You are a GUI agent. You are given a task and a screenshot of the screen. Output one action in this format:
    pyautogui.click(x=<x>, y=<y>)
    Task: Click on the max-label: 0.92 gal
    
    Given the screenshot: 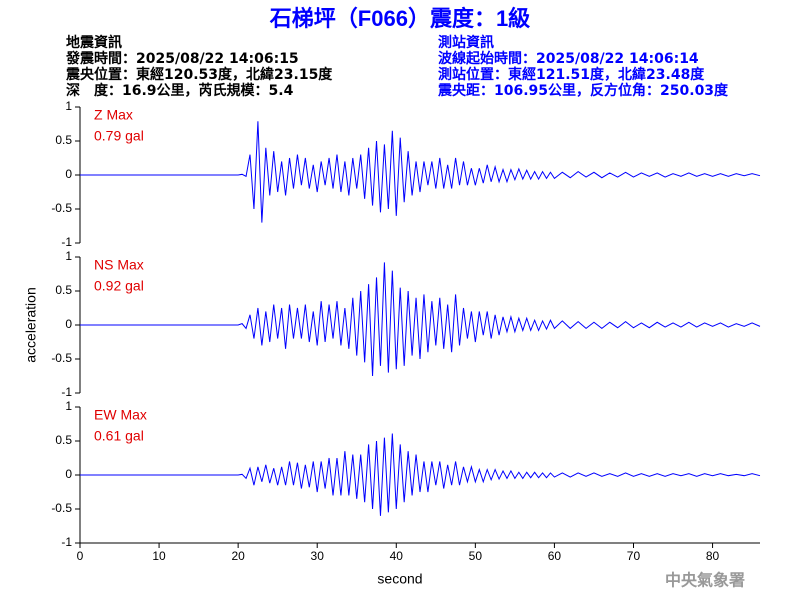 What is the action you would take?
    pyautogui.click(x=119, y=286)
    